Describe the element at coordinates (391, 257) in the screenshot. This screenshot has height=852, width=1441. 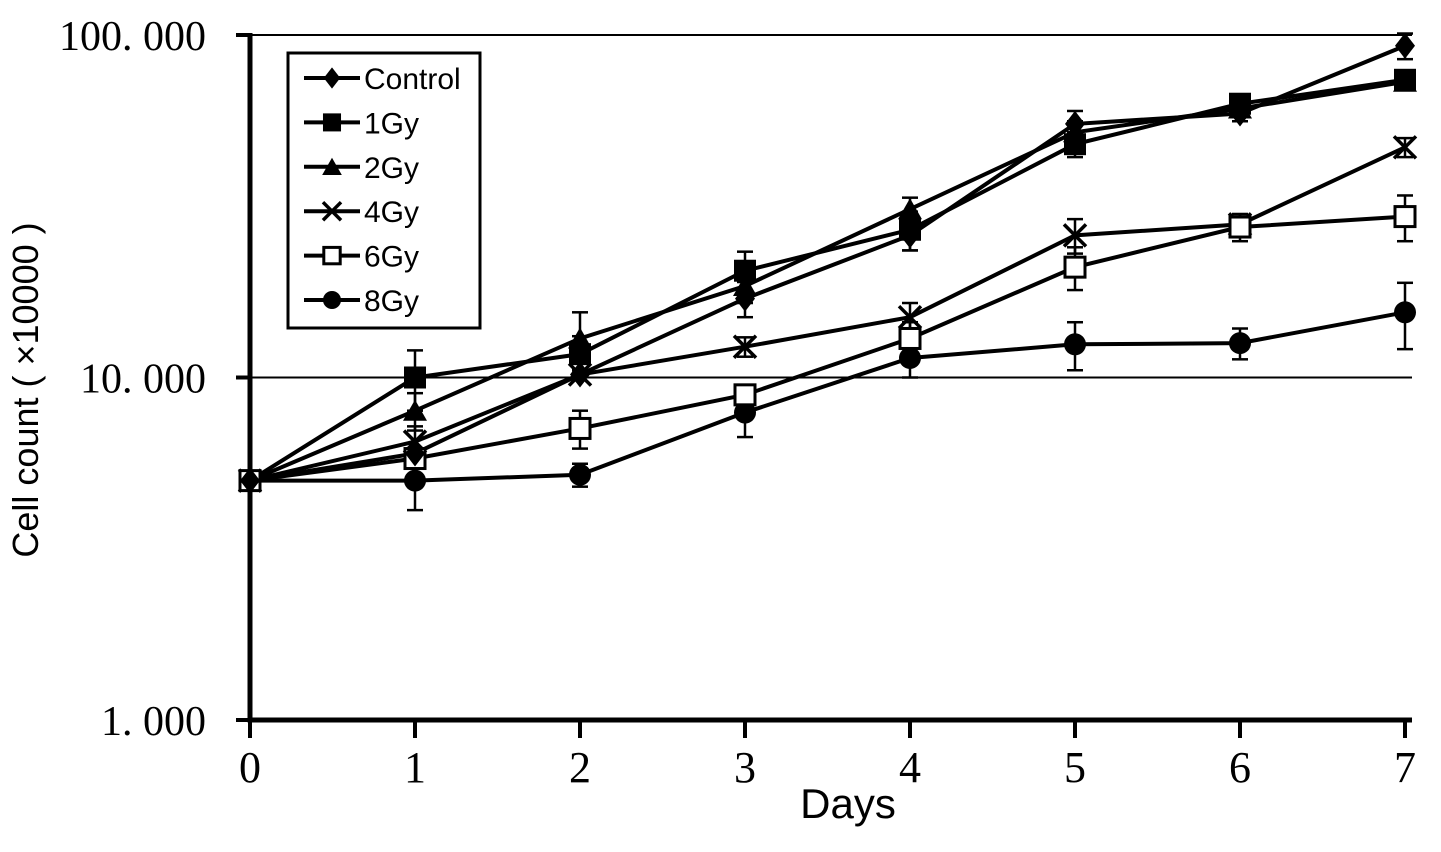
I see `legend-label-6Gy: 6Gy` at that location.